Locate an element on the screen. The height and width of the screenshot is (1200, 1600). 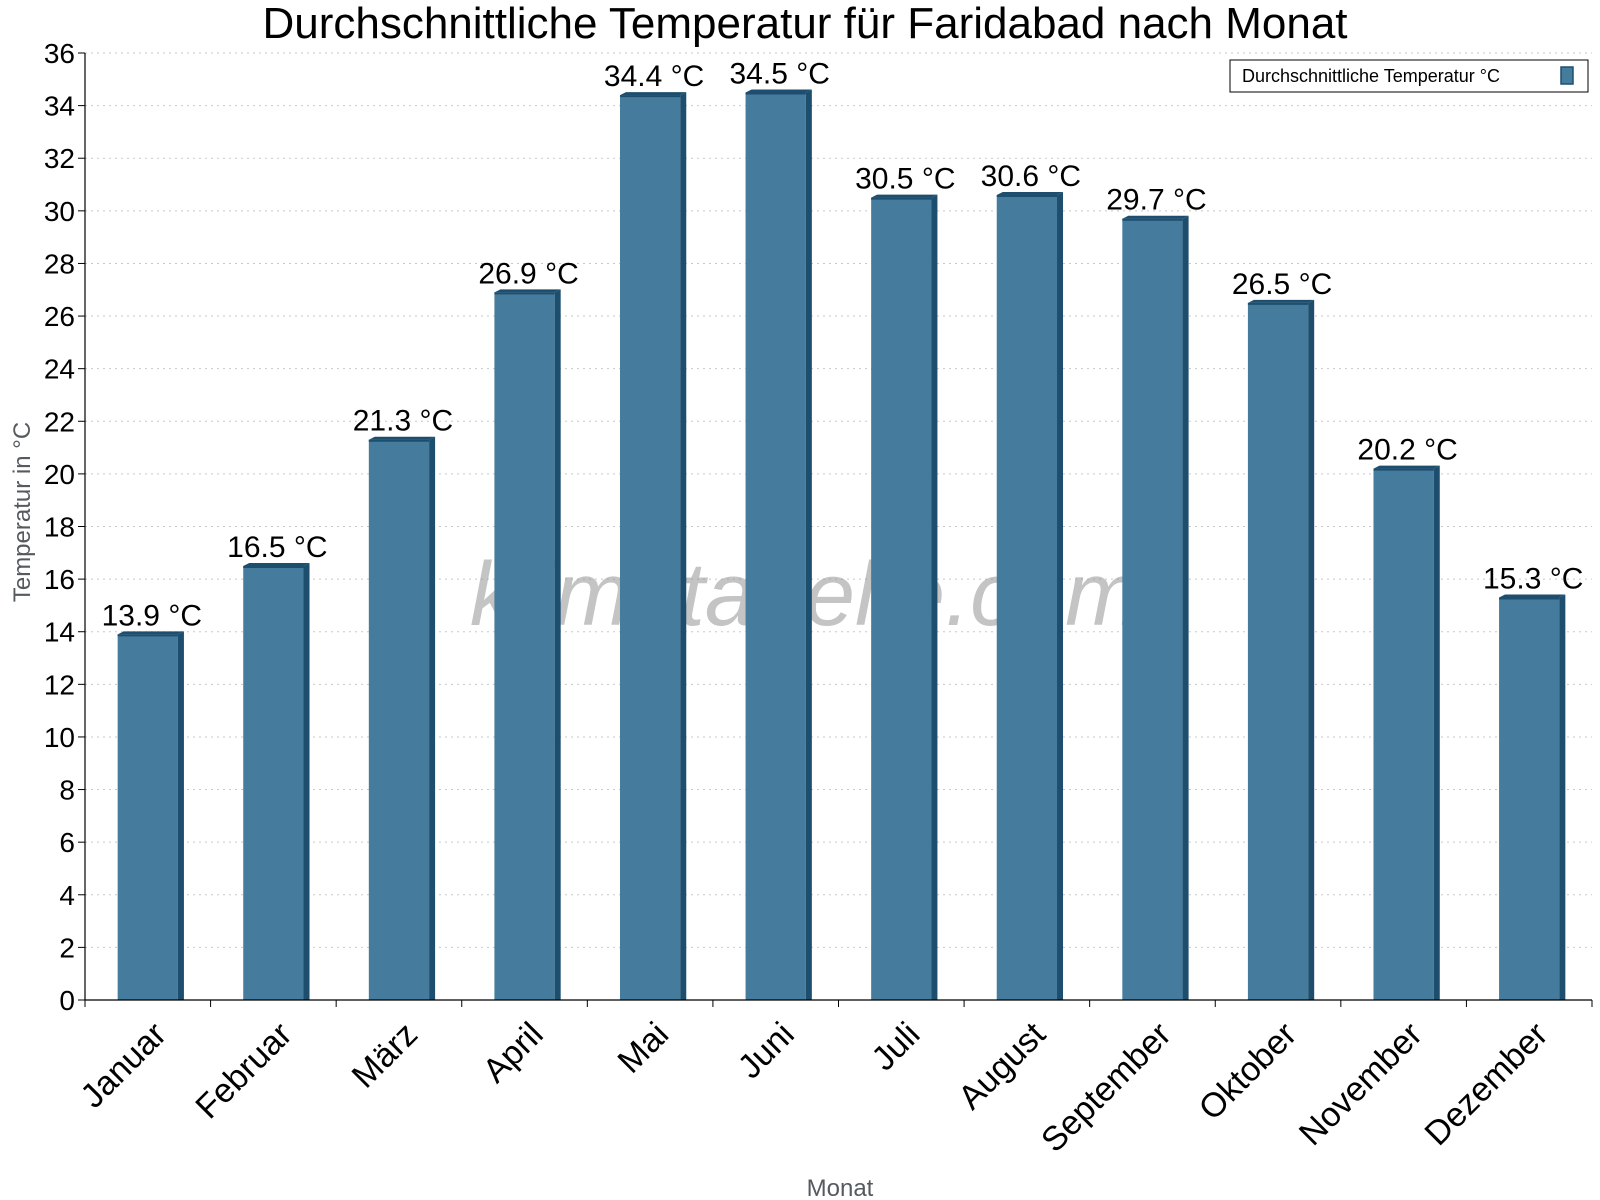
y-axis-title: Temperatur in °C is located at coordinates (22, 512).